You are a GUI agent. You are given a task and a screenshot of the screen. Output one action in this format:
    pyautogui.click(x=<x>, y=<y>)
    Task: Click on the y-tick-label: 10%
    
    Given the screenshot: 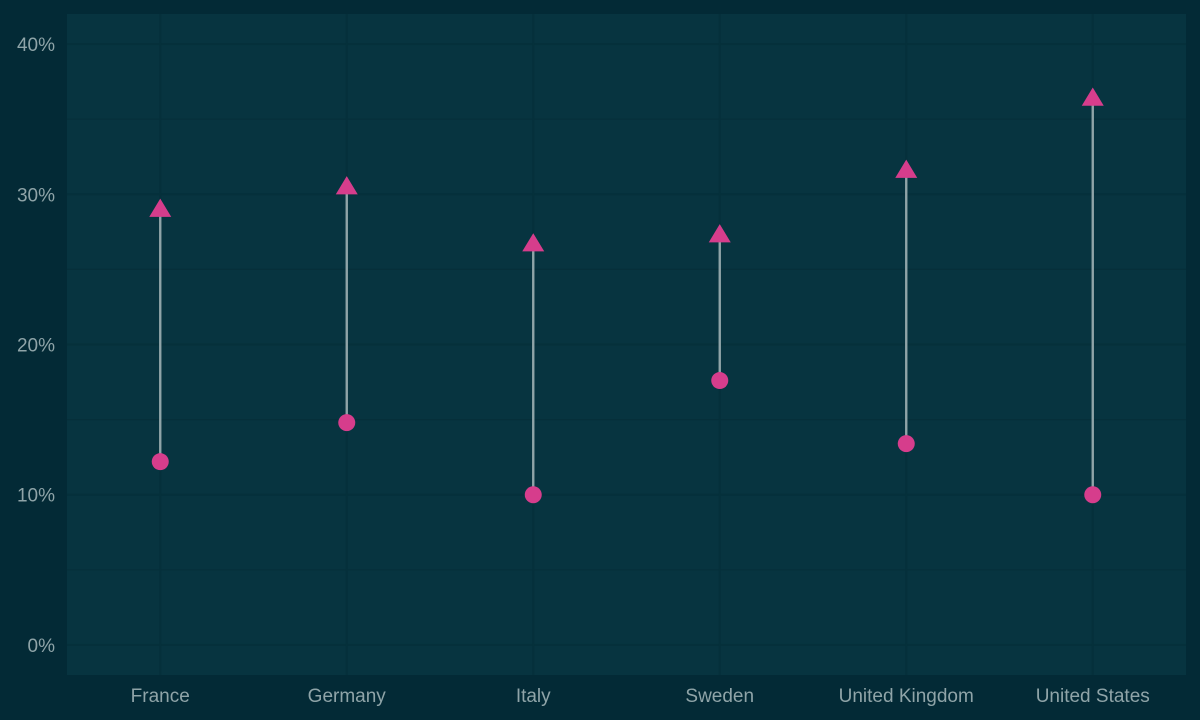 What is the action you would take?
    pyautogui.click(x=36, y=496)
    